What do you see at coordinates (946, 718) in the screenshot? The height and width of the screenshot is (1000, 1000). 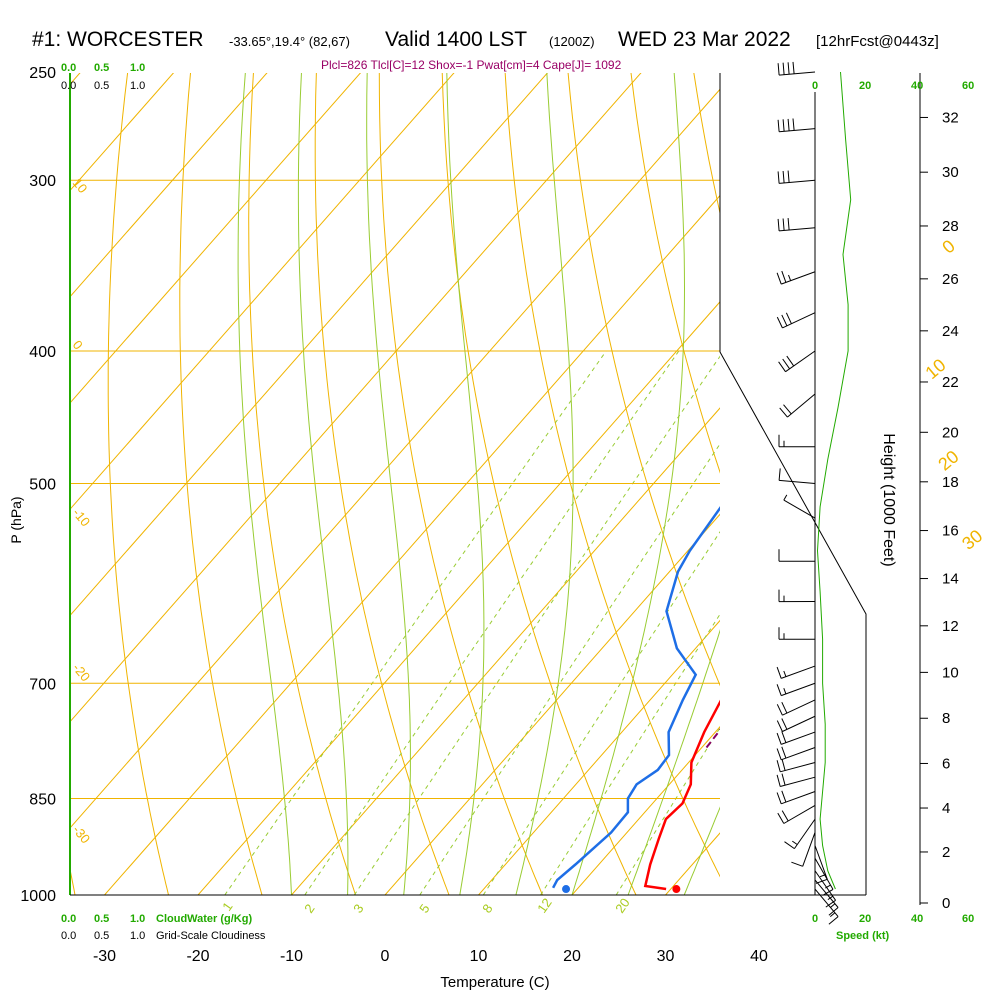 I see `height-tick-label: 8` at bounding box center [946, 718].